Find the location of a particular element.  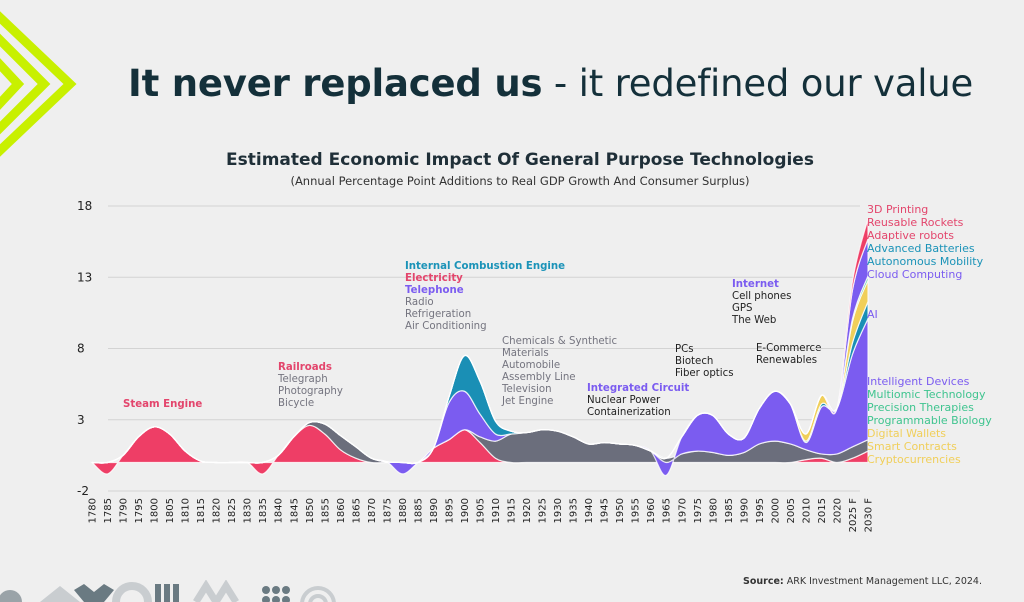

x-tick-label: 2025 F is located at coordinates (853, 515).